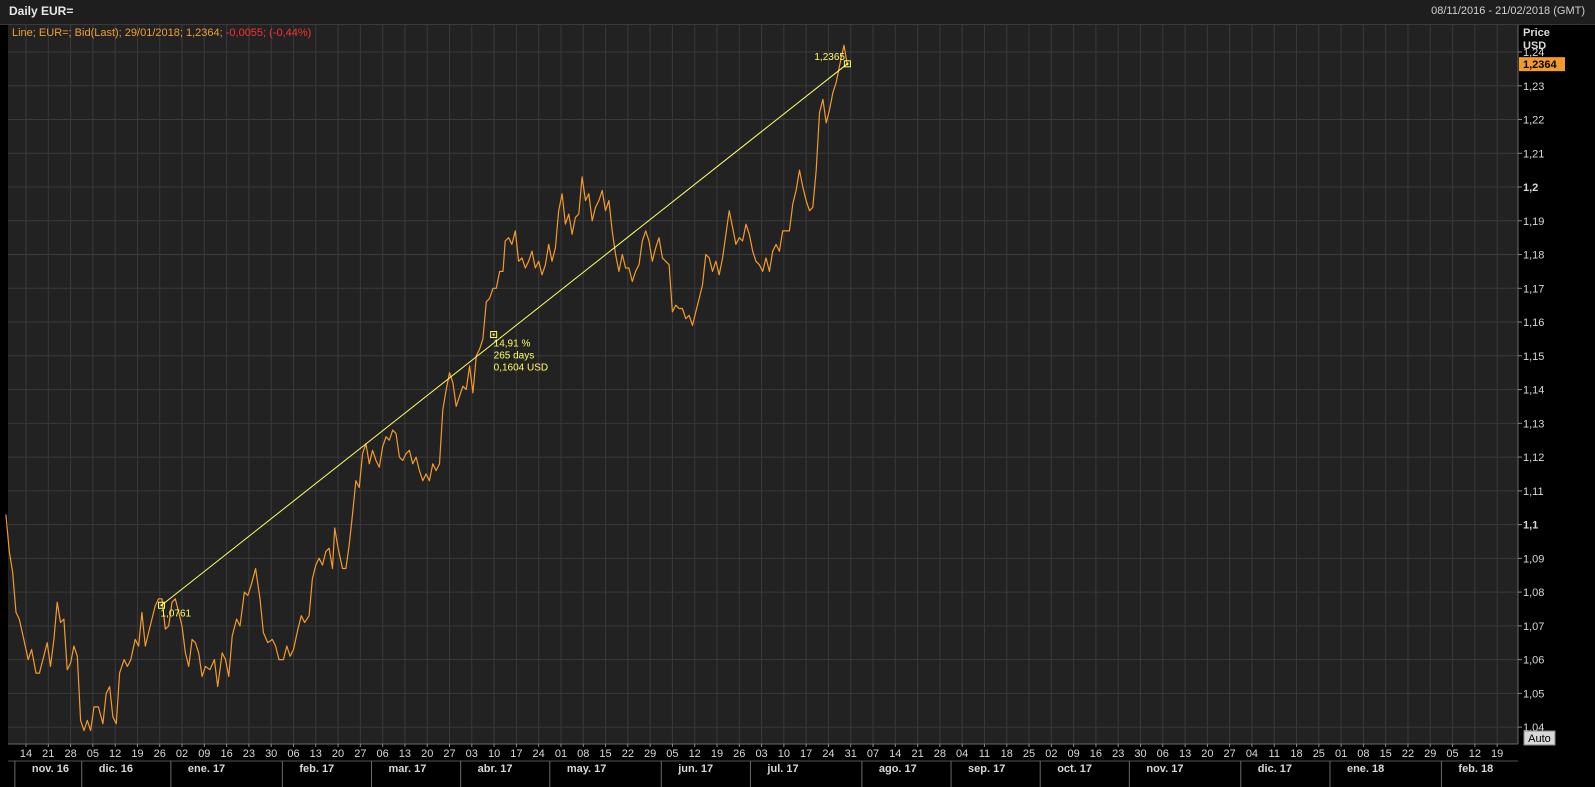  I want to click on month-label: abr. 17, so click(495, 769).